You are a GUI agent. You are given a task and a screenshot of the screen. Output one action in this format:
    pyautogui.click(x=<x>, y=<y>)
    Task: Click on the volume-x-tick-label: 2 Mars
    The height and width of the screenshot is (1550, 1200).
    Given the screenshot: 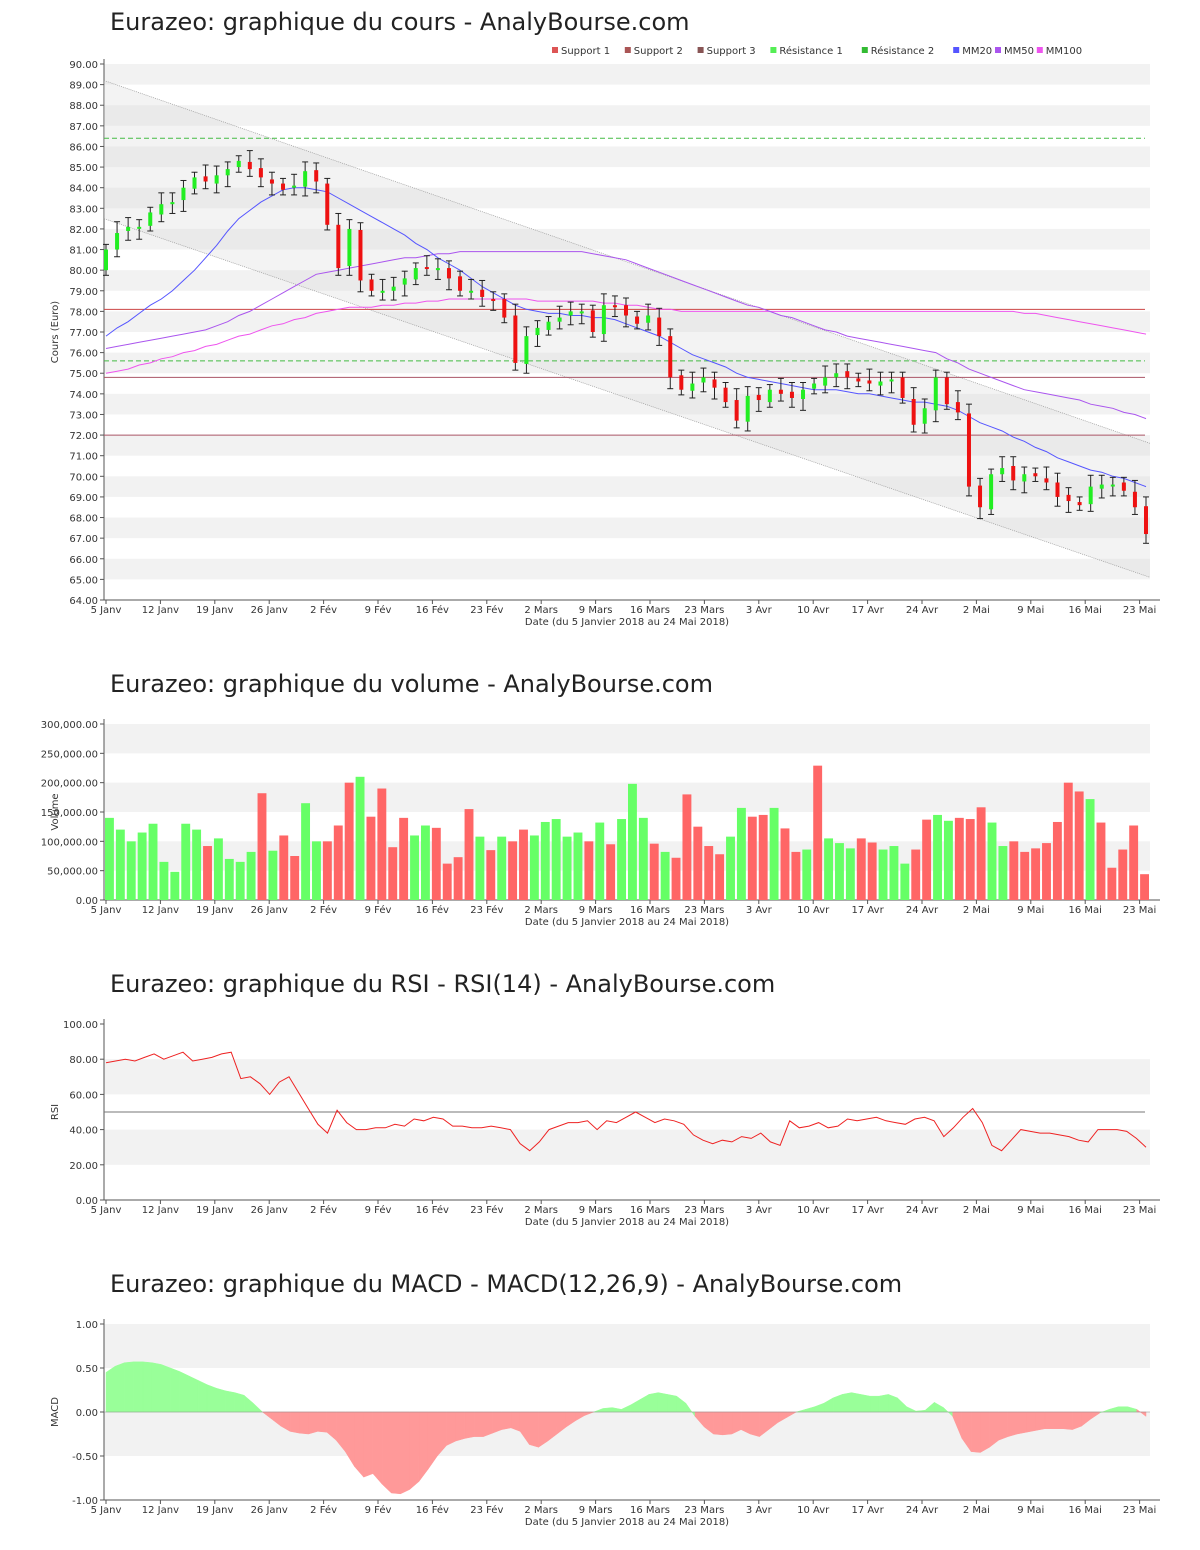 What is the action you would take?
    pyautogui.click(x=541, y=910)
    